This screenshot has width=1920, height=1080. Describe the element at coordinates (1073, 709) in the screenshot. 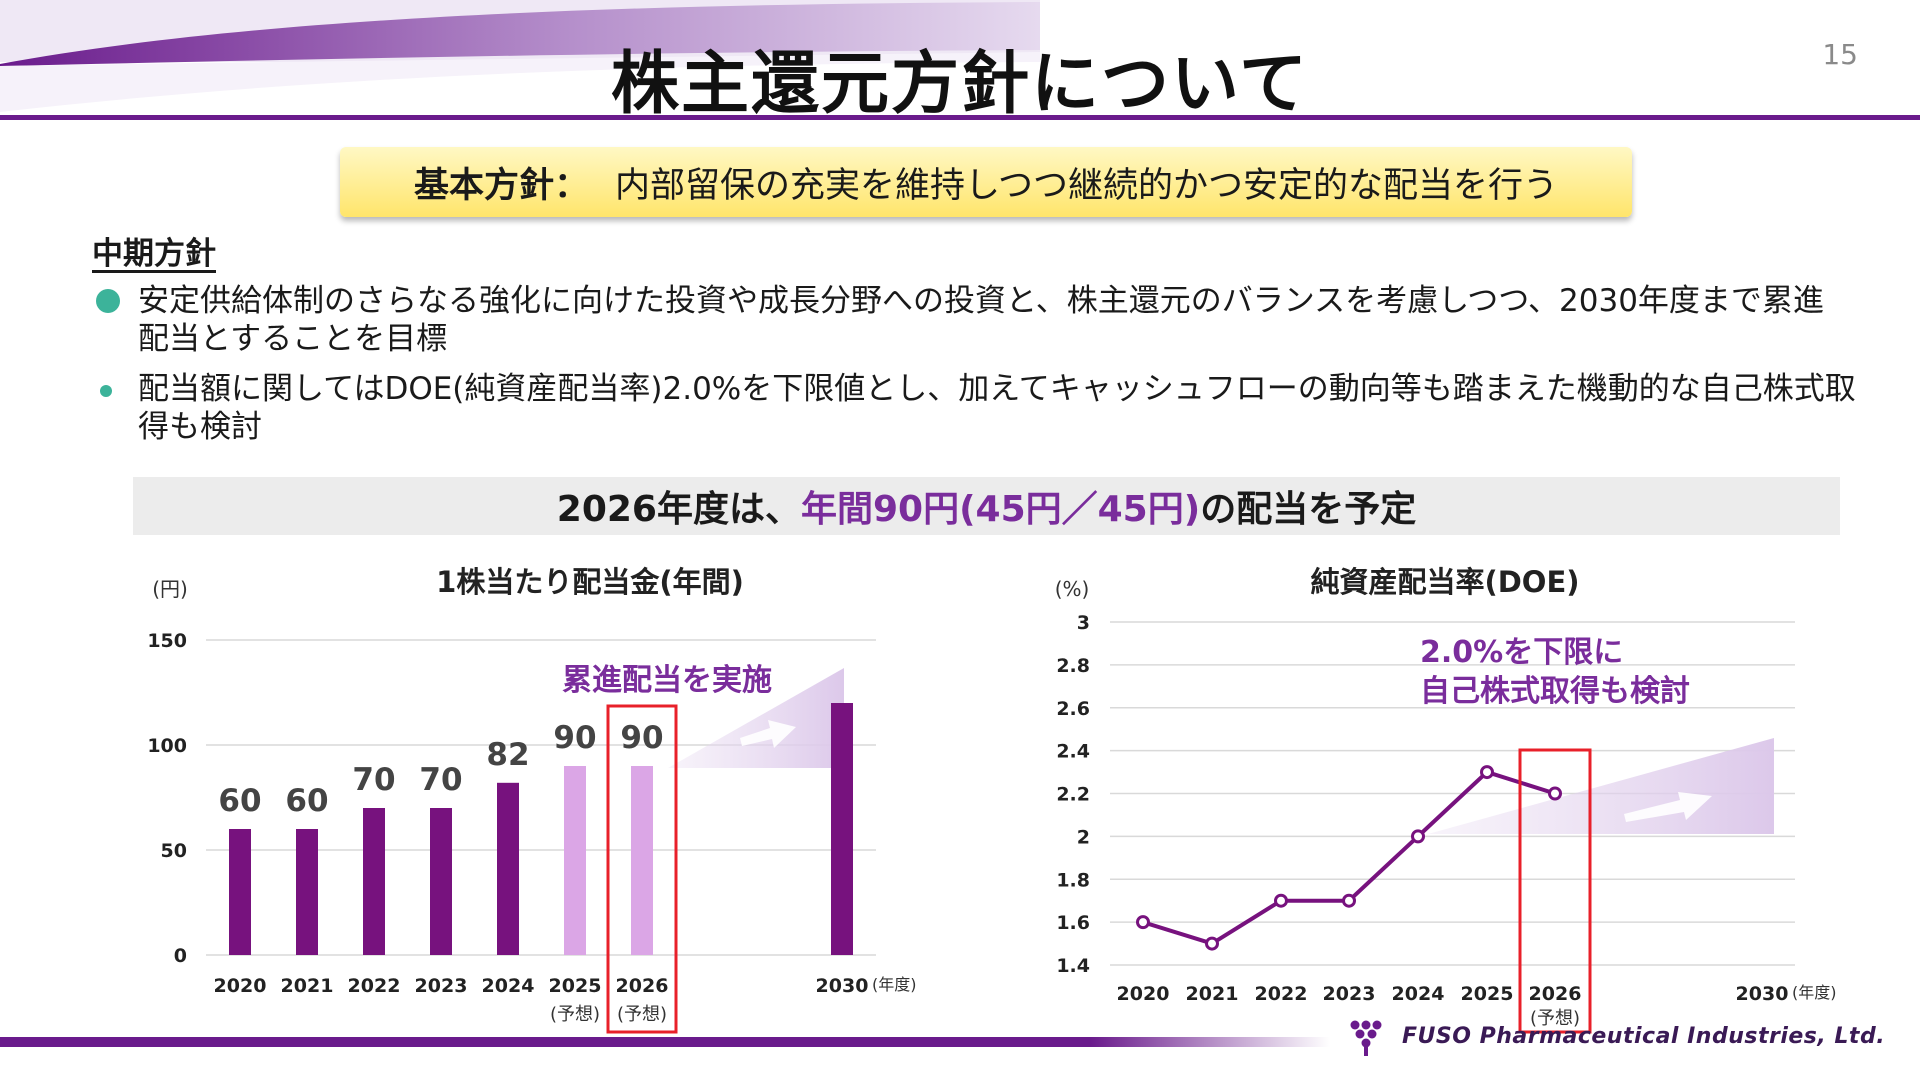

I see `y-tick-label: 2.6` at that location.